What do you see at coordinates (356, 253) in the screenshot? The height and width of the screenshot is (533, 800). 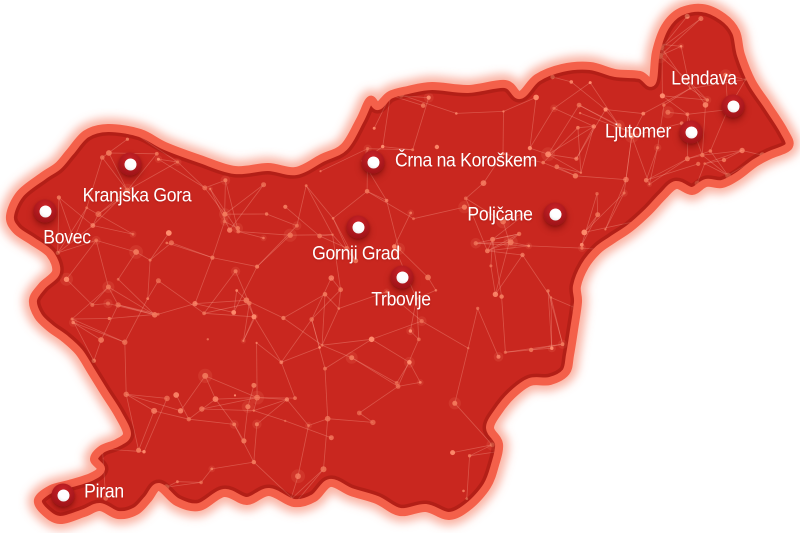 I see `city-label-gornji-grad: Gornji Grad` at bounding box center [356, 253].